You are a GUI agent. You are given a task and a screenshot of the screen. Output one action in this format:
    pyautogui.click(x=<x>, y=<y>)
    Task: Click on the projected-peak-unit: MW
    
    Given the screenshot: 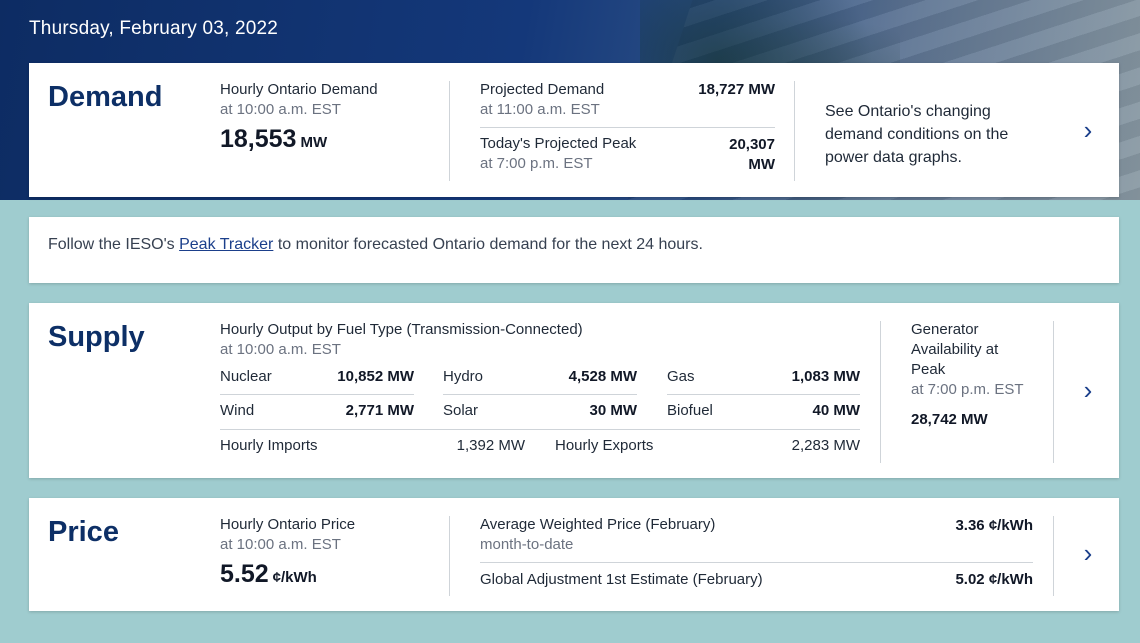 What is the action you would take?
    pyautogui.click(x=761, y=164)
    